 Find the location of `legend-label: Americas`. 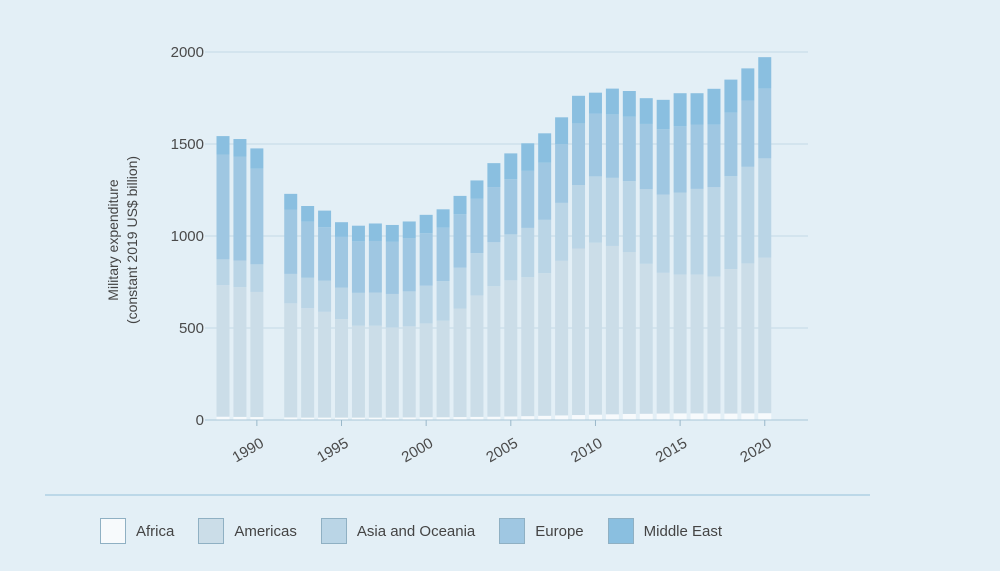

legend-label: Americas is located at coordinates (265, 531).